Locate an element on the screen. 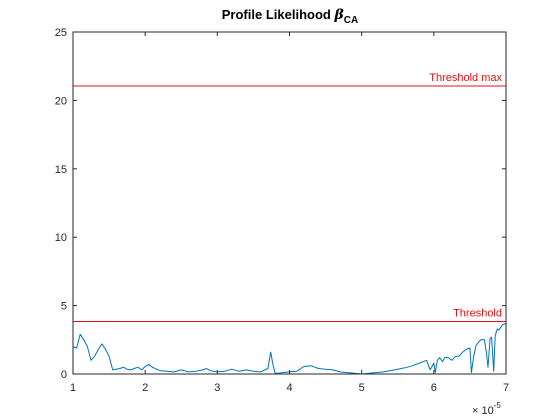 This screenshot has width=560, height=420. y-tick-label: 15 is located at coordinates (61, 170).